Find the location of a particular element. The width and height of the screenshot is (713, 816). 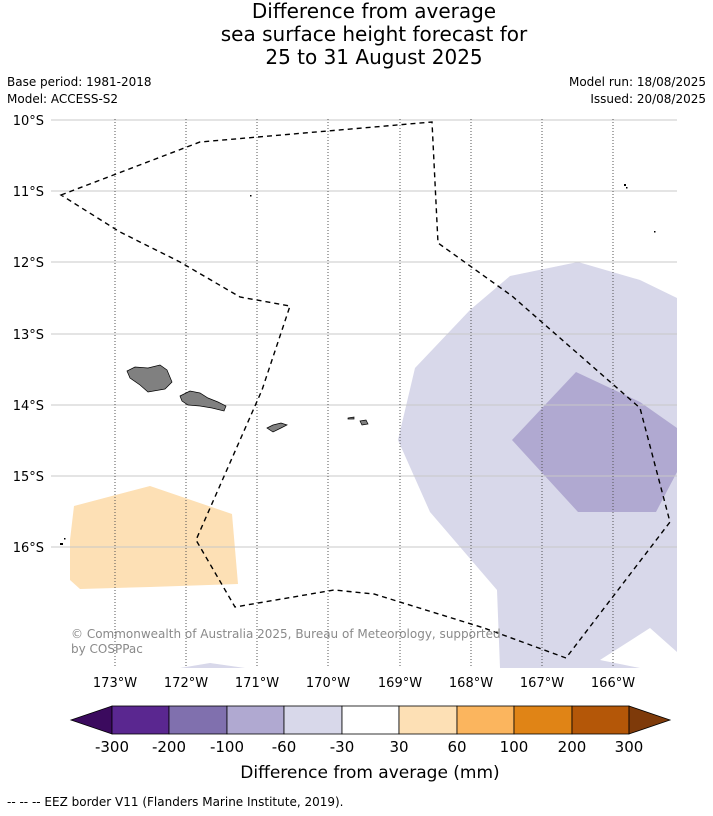

lat-label: 12°S is located at coordinates (28, 263).